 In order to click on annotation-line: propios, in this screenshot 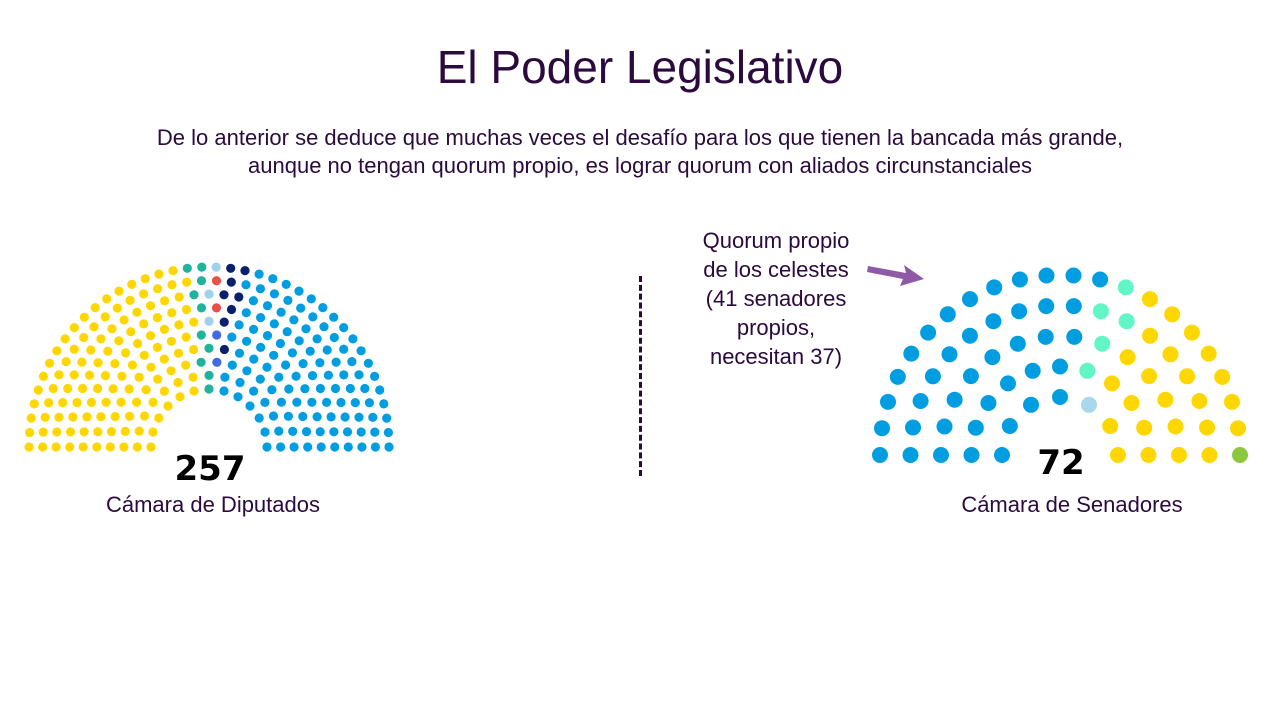, I will do `click(776, 327)`.